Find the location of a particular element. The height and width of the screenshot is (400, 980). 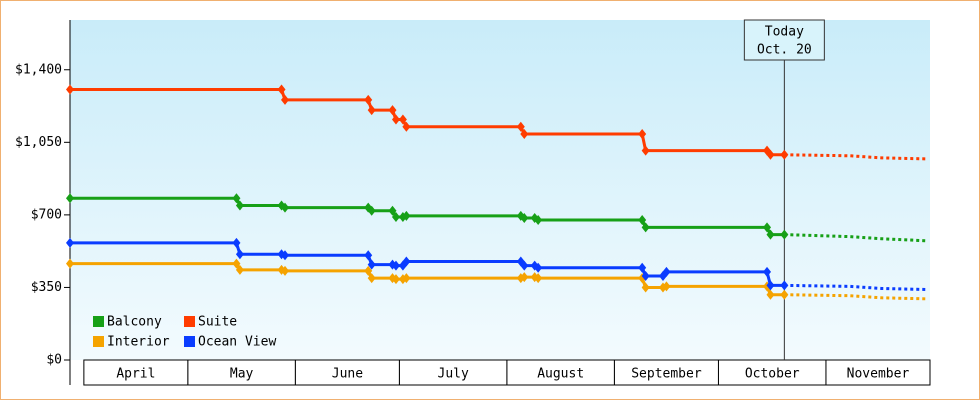

y-tick-label: $1,400 is located at coordinates (38, 69).